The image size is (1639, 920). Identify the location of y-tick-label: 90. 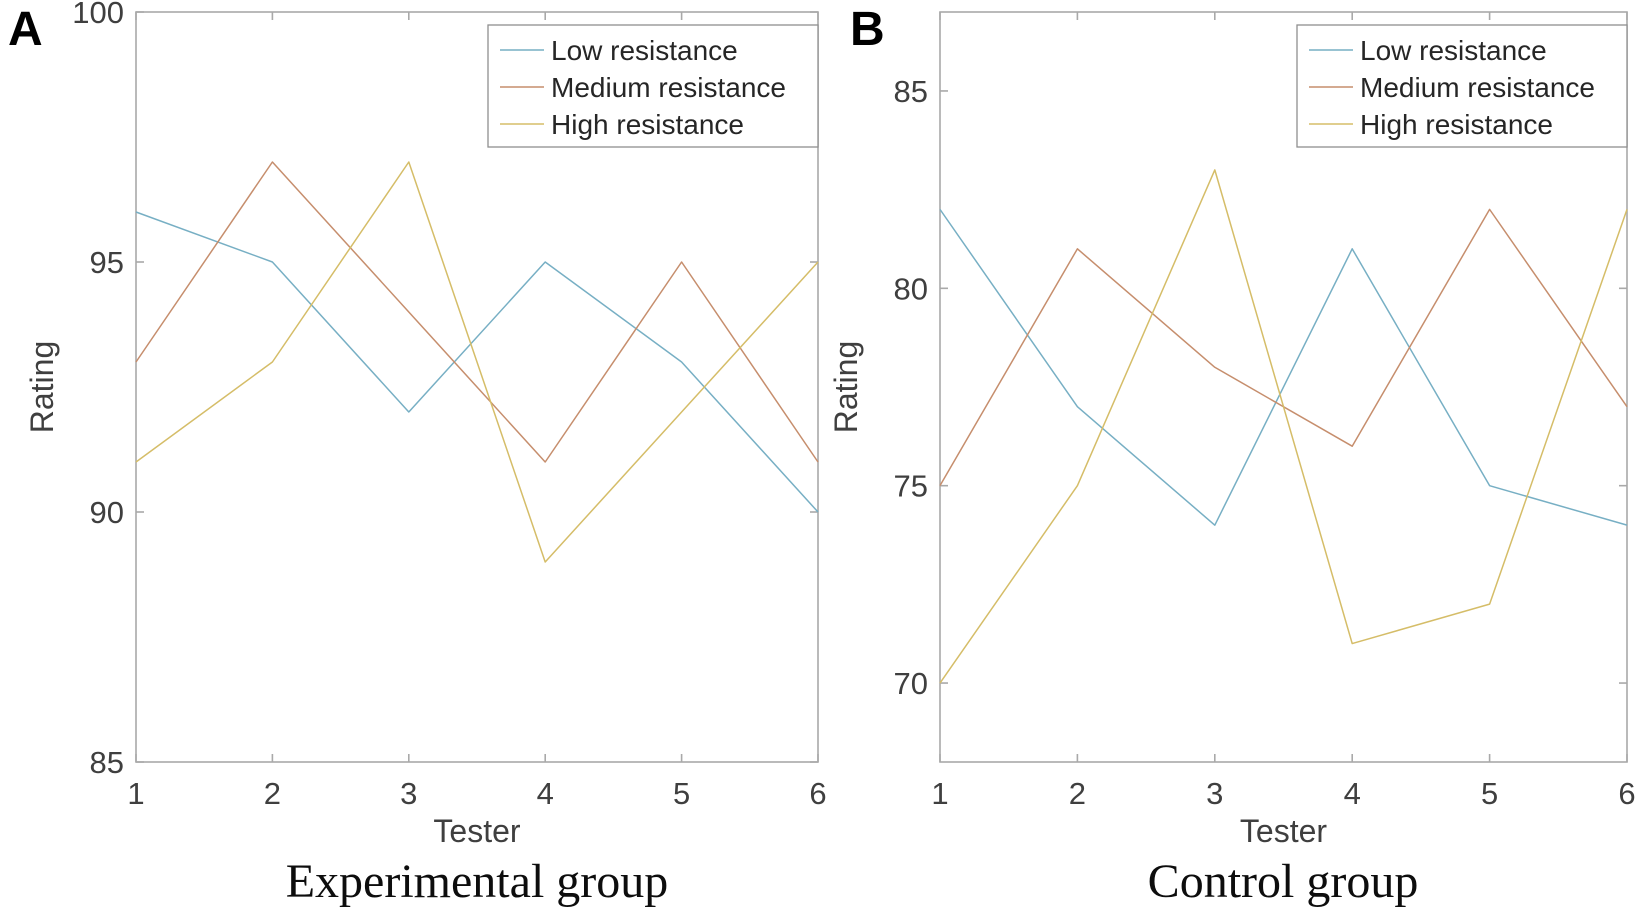
(107, 512).